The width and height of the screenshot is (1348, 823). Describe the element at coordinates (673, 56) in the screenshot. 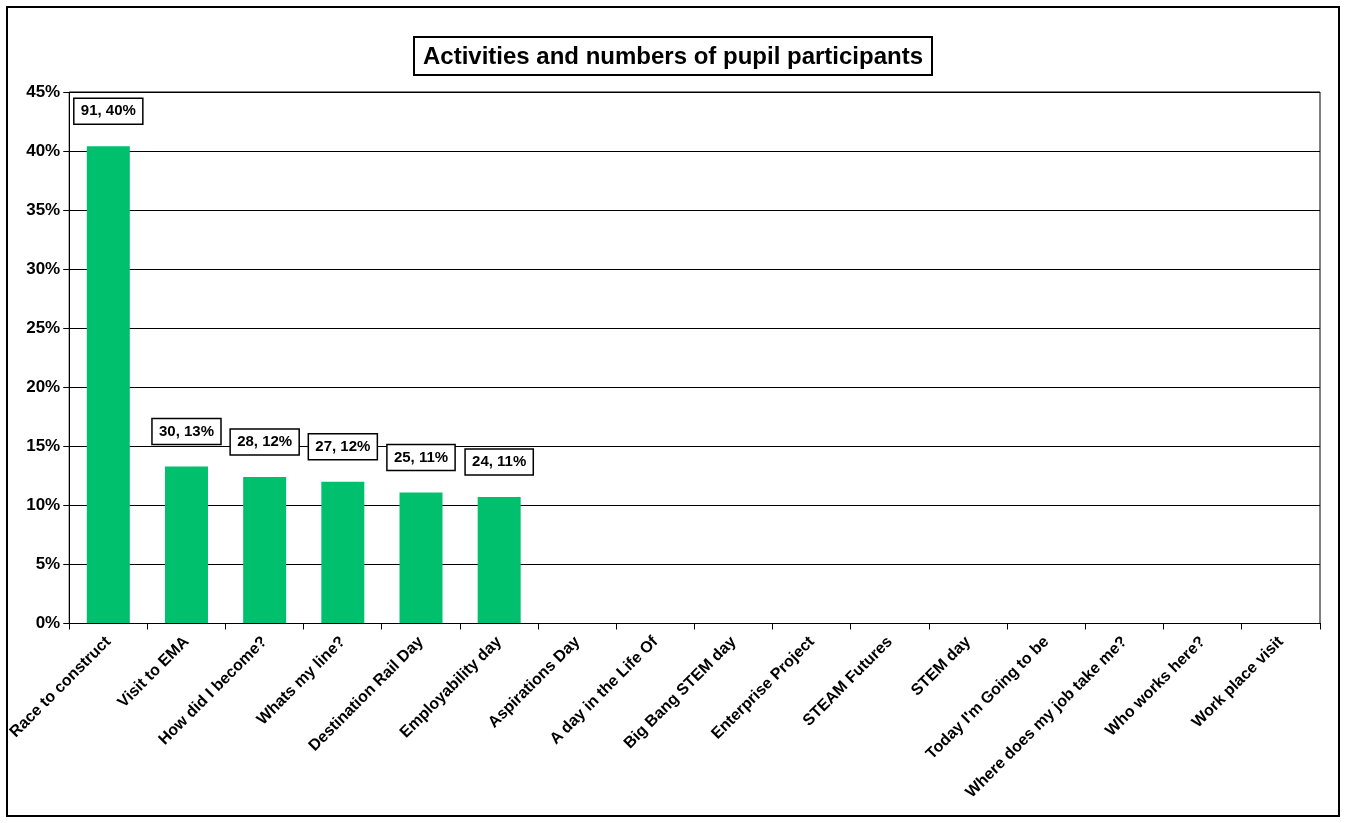

I see `chart-title: Activities and numbers of pupil participants` at that location.